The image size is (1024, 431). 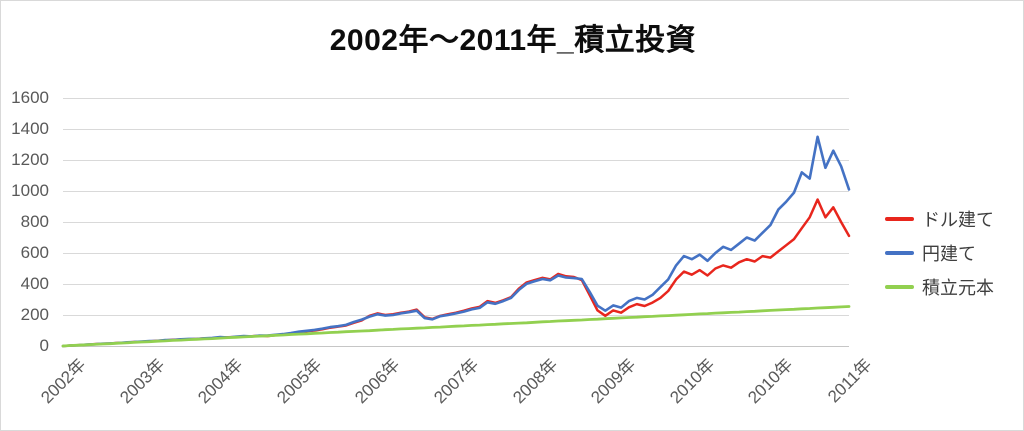 I want to click on y-axis-tick-label: 200, so click(x=34, y=314).